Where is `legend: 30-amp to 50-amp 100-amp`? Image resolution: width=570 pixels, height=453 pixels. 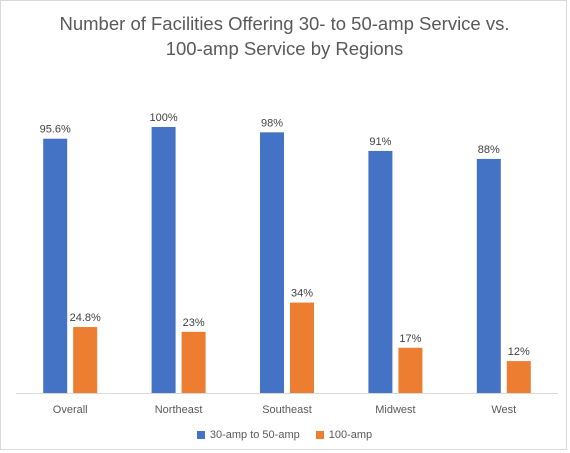 legend: 30-amp to 50-amp 100-amp is located at coordinates (284, 435).